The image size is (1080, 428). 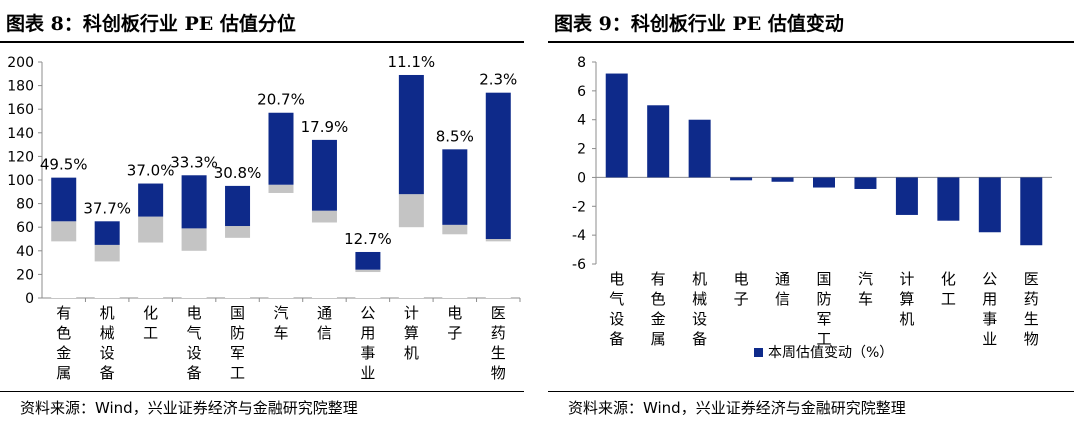 I want to click on y-tick-label: 160, so click(x=20, y=110).